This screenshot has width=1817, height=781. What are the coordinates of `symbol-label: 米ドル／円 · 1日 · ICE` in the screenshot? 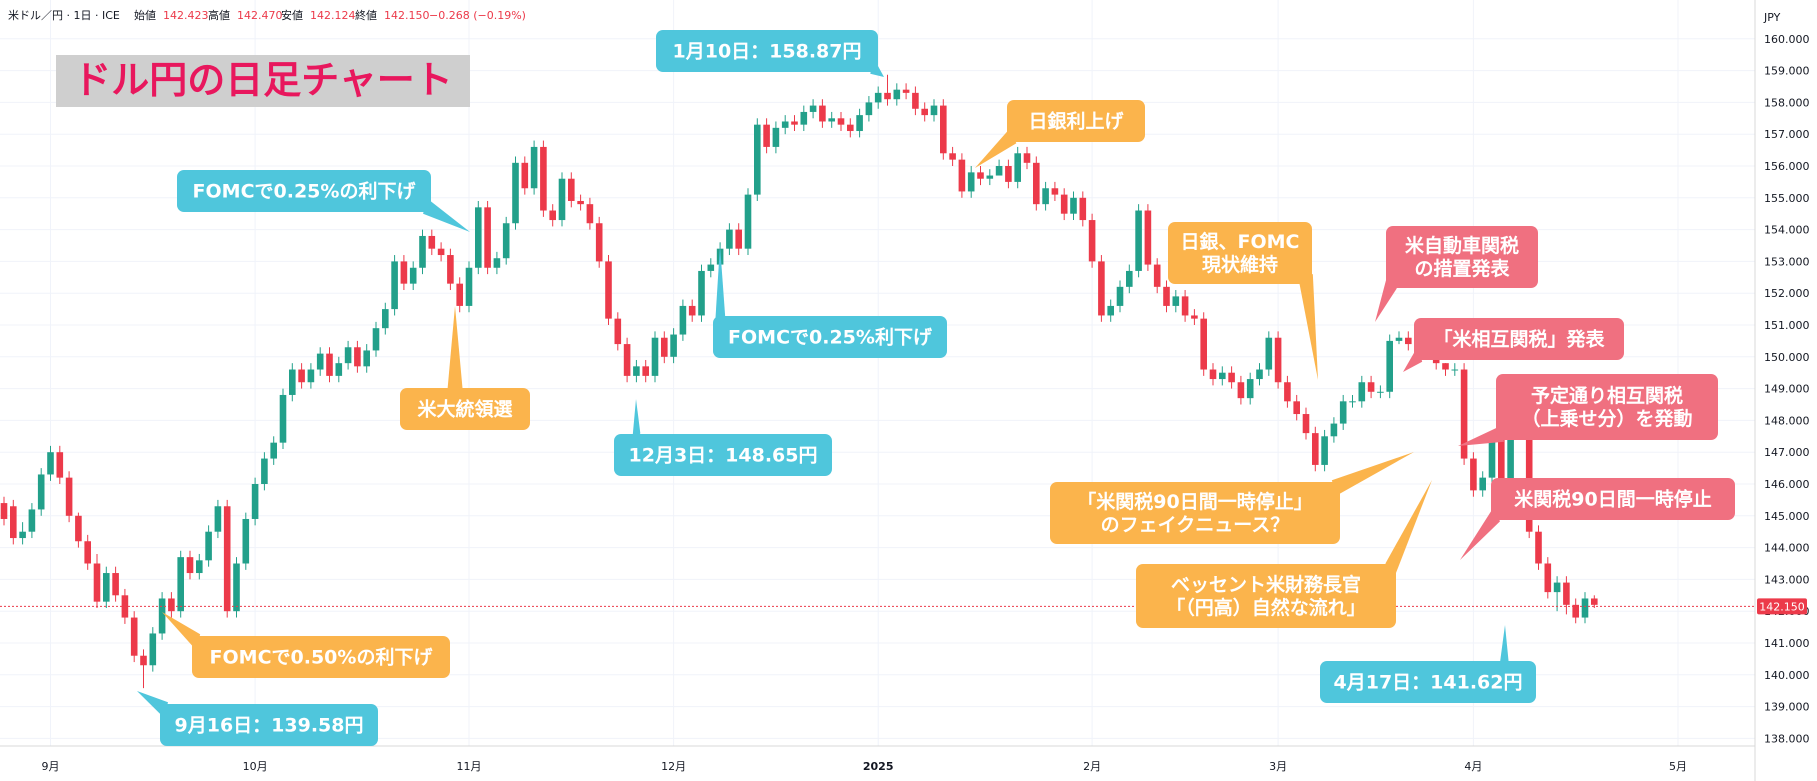 It's located at (64, 15).